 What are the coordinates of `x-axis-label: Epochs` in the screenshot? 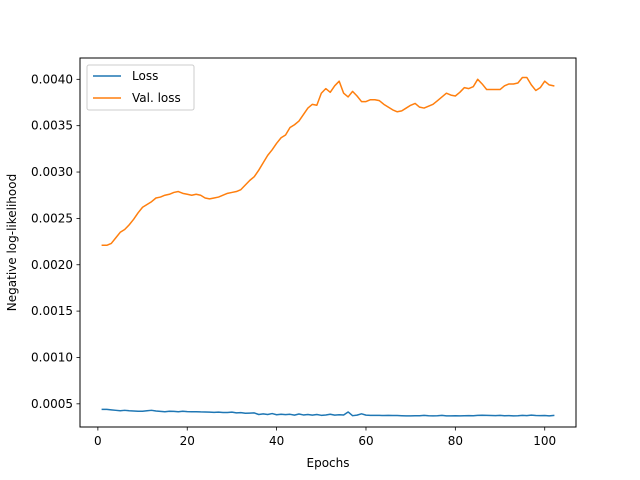 It's located at (328, 463).